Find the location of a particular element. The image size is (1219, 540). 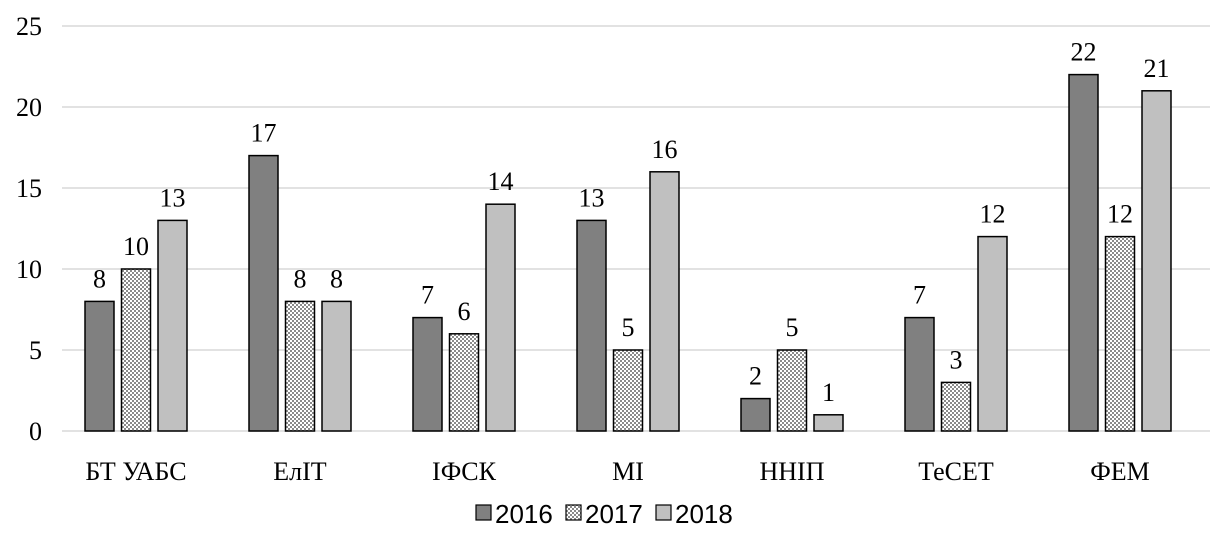

data-label: 14 is located at coordinates (501, 181).